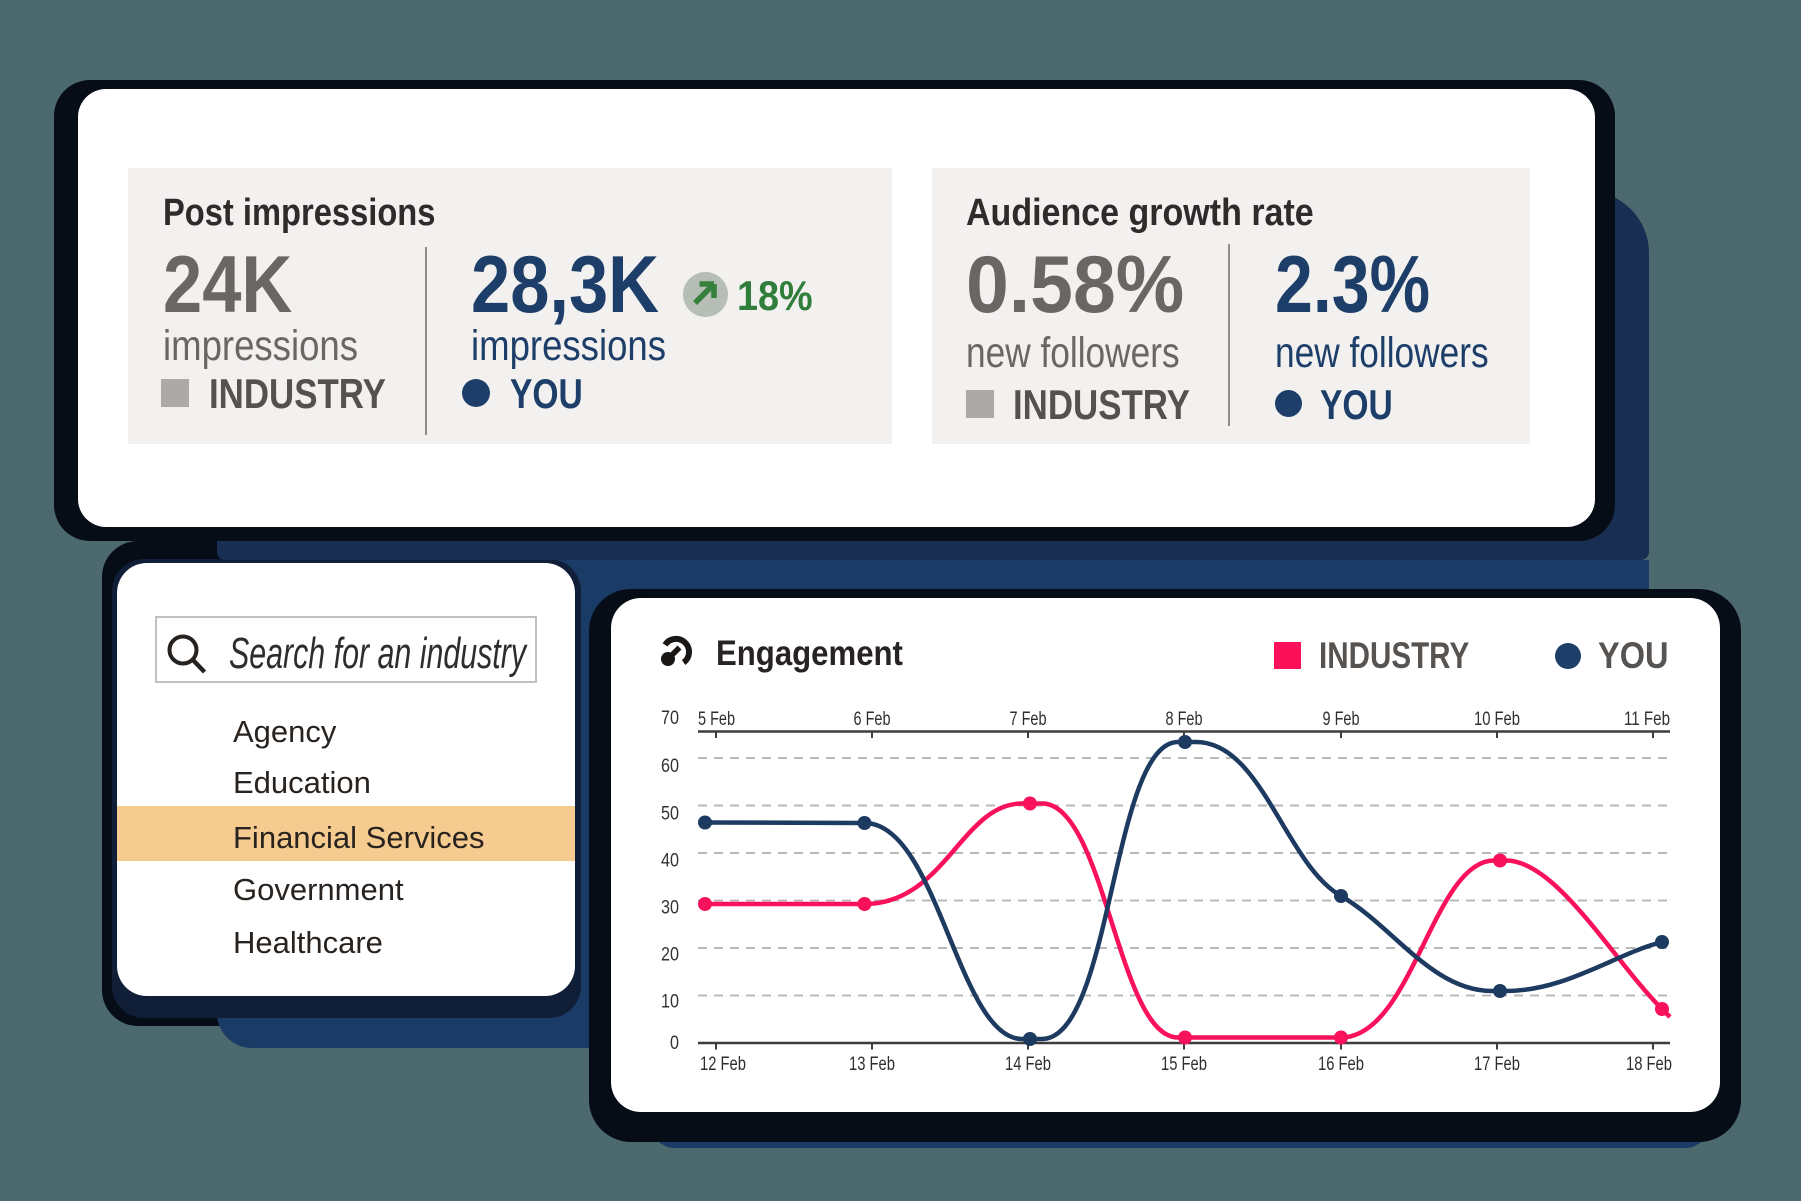  Describe the element at coordinates (1184, 719) in the screenshot. I see `svg-text: 8 Feb` at that location.